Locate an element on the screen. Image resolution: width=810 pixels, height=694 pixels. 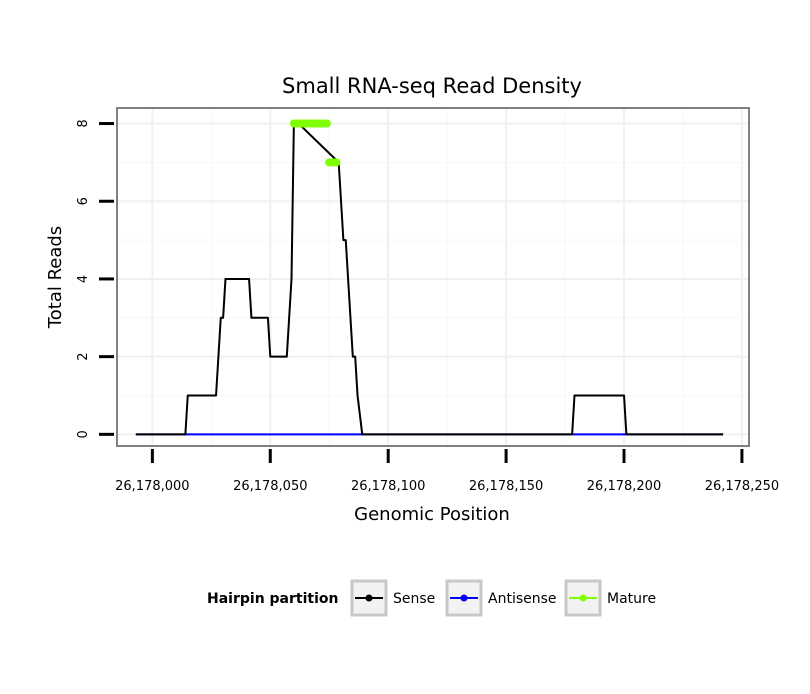
legend: Hairpin partition Sense Antisense Mature is located at coordinates (431, 598).